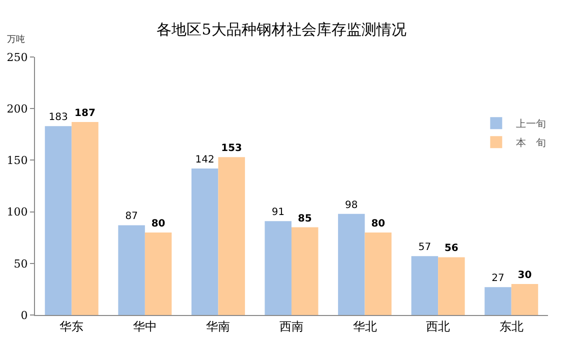  What do you see at coordinates (72, 326) in the screenshot?
I see `x-tick-label: 华东` at bounding box center [72, 326].